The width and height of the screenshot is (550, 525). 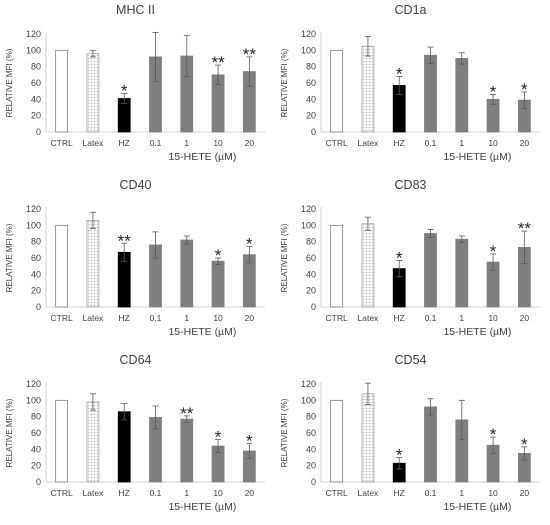 I want to click on significance-mark-hz: **, so click(x=125, y=240).